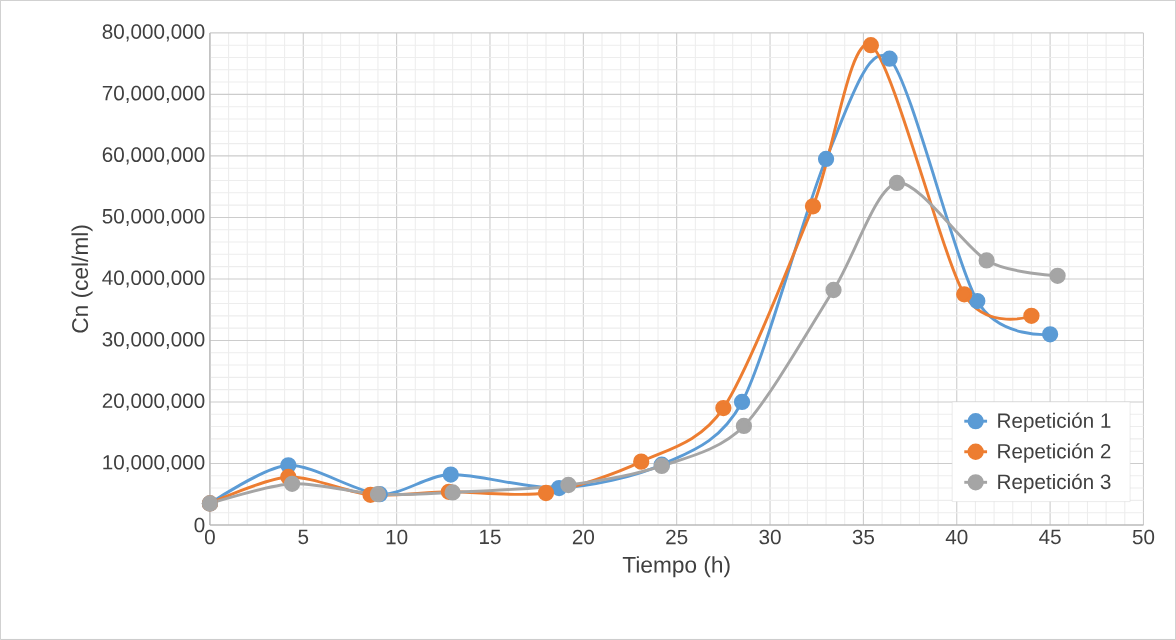 The width and height of the screenshot is (1176, 640). What do you see at coordinates (153, 402) in the screenshot?
I see `y-tick-label: 20,000,000` at bounding box center [153, 402].